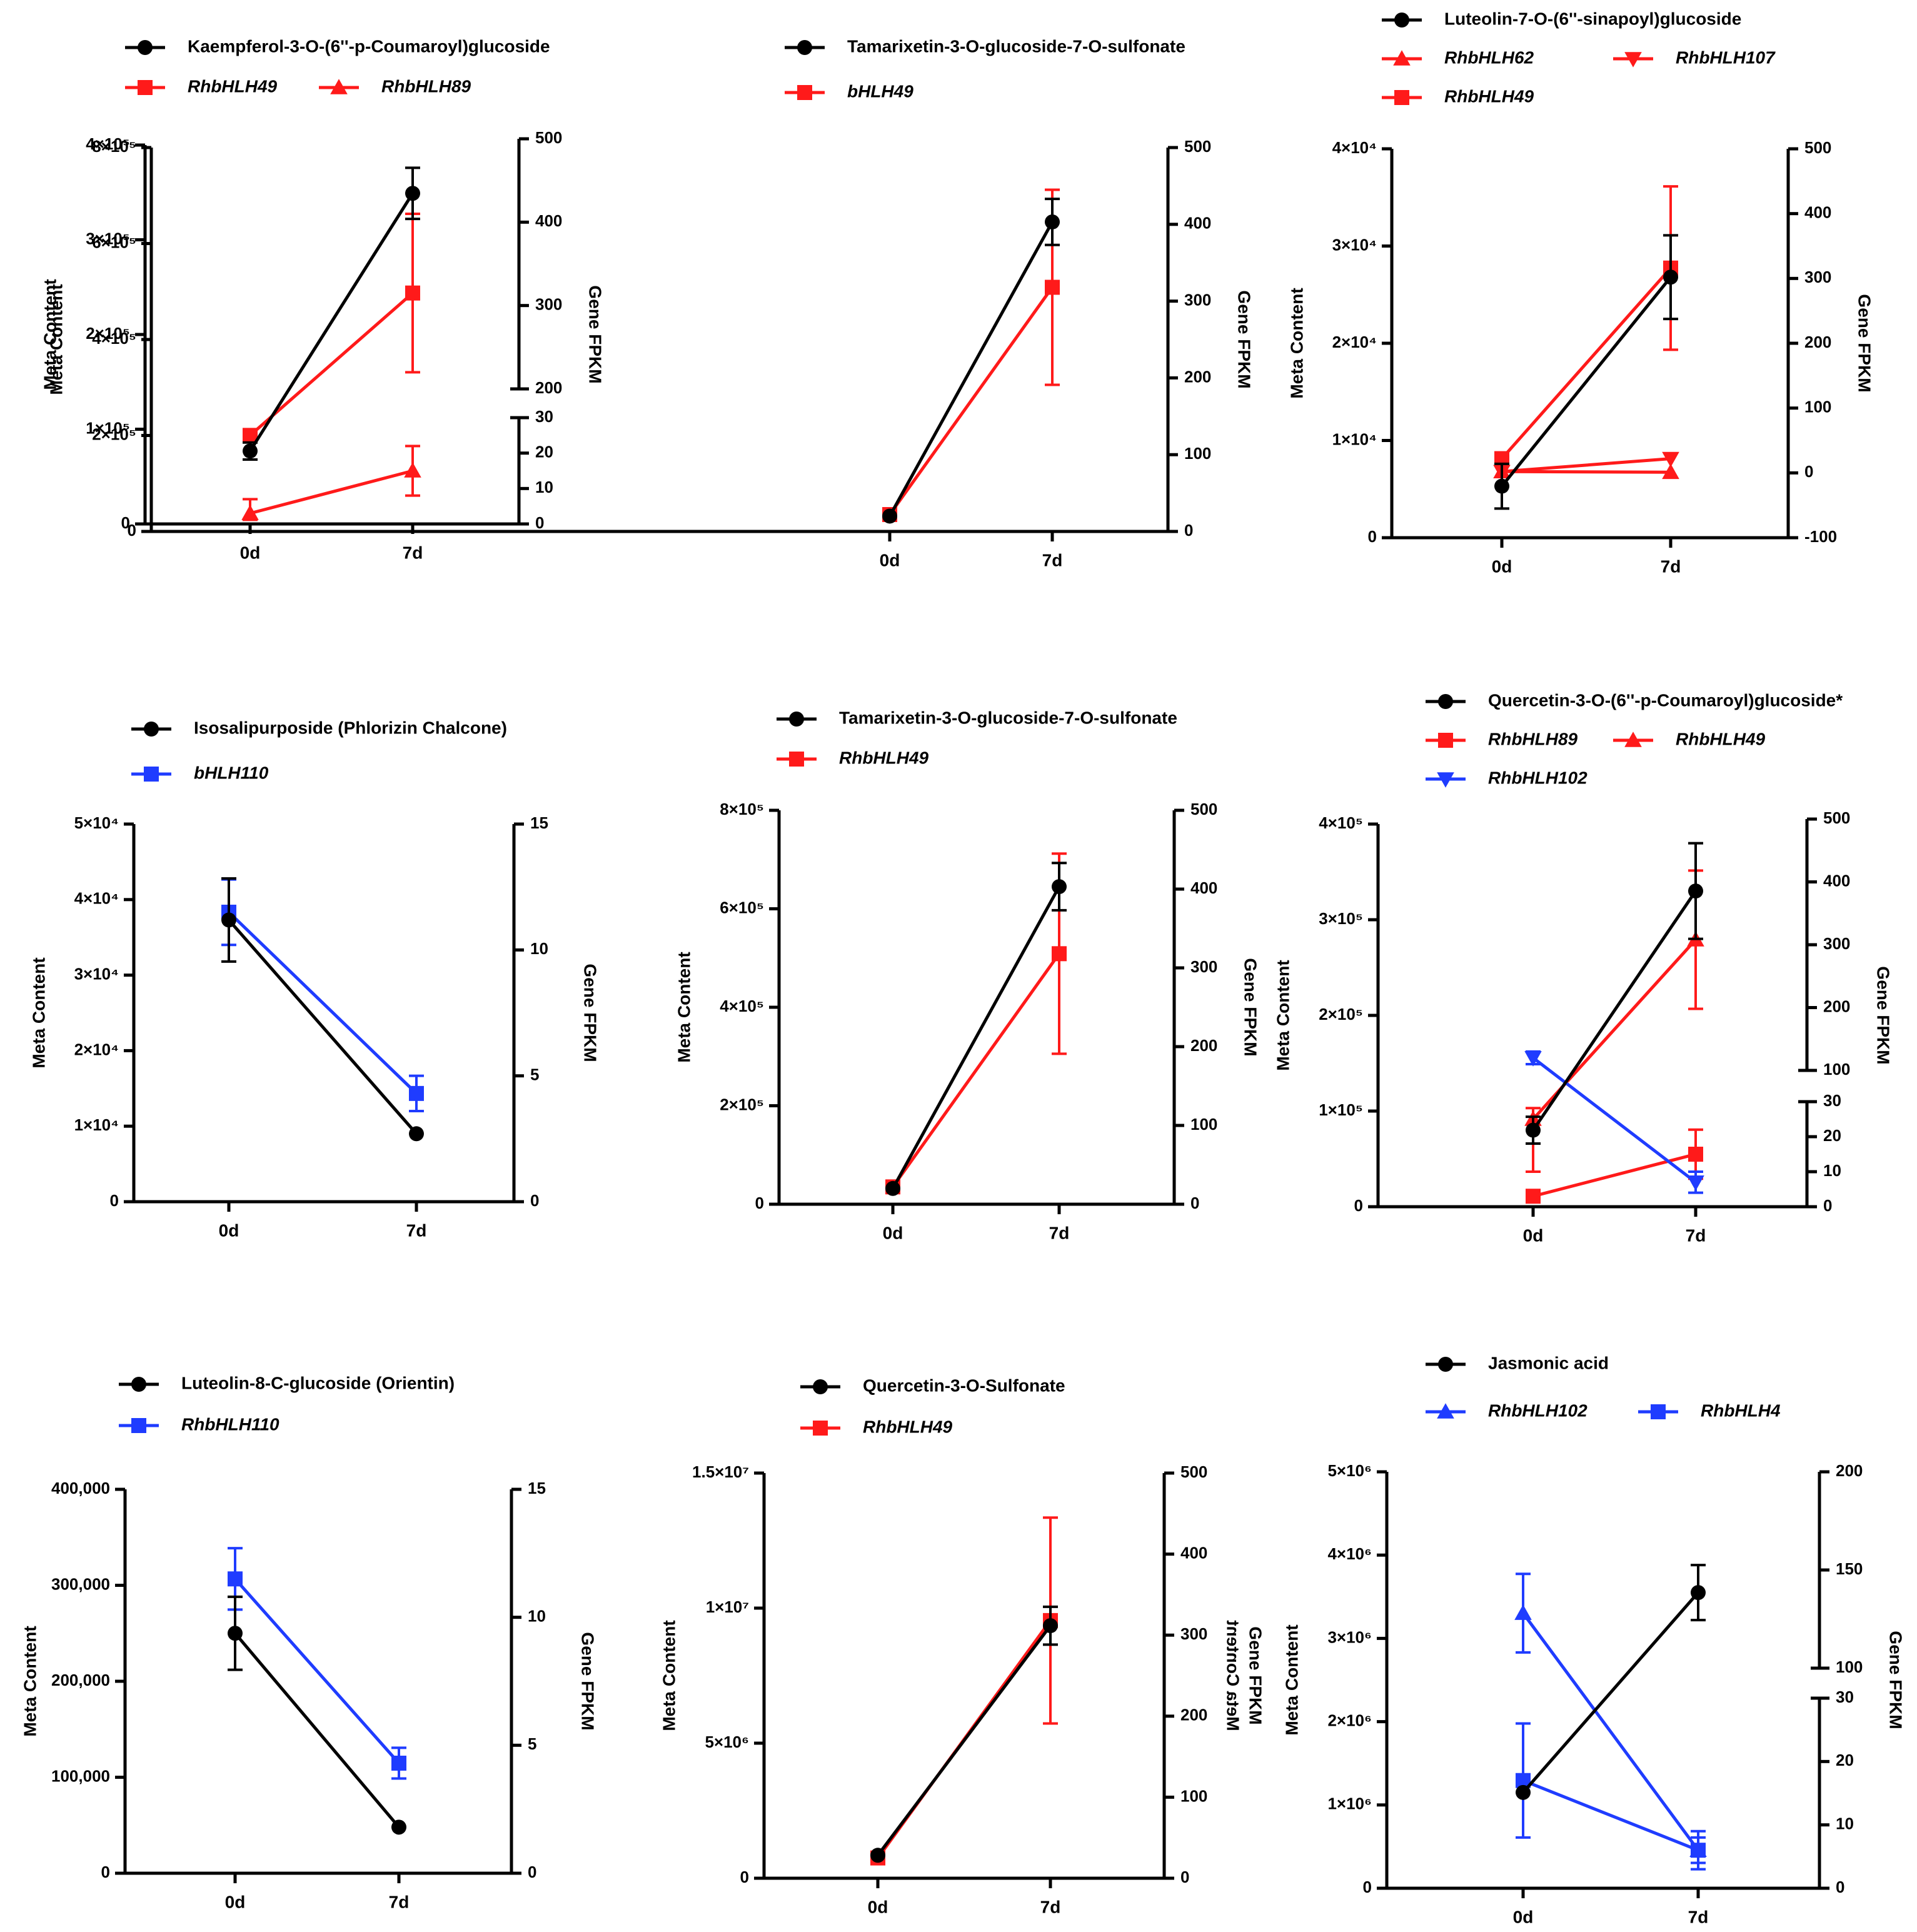 The width and height of the screenshot is (1917, 1932). I want to click on series-tamarixetin-3-o-glucoside-7-o-sulfonate, so click(976, 1029).